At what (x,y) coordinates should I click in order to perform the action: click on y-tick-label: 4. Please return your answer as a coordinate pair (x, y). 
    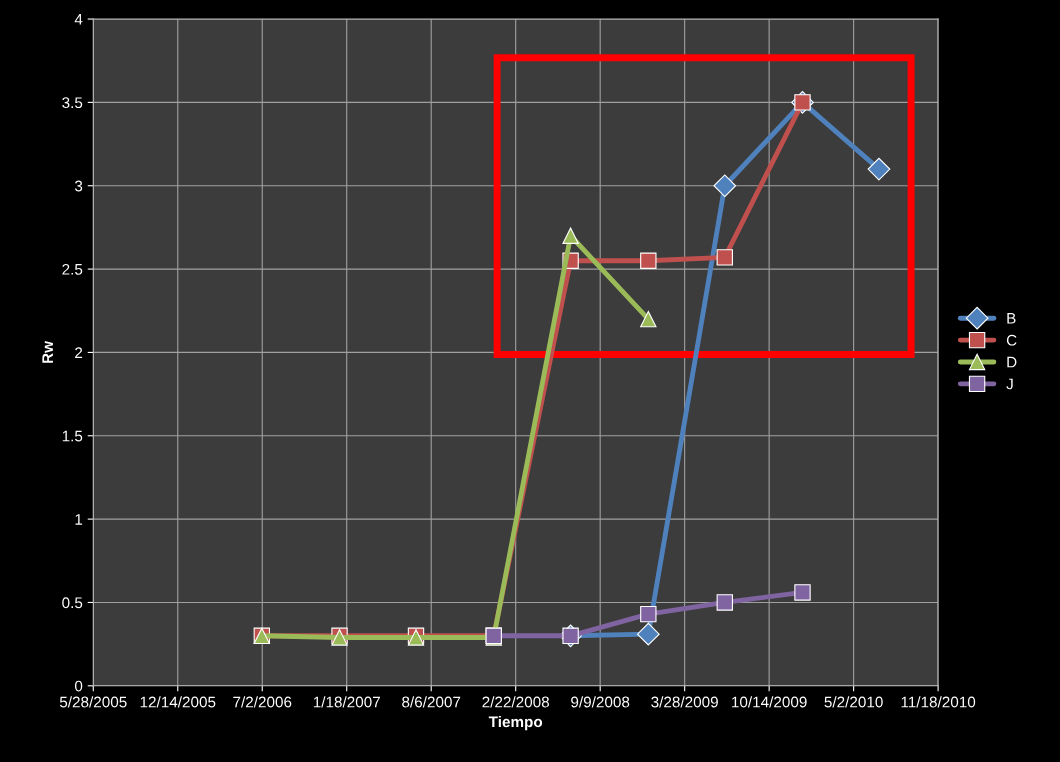
    Looking at the image, I should click on (78, 19).